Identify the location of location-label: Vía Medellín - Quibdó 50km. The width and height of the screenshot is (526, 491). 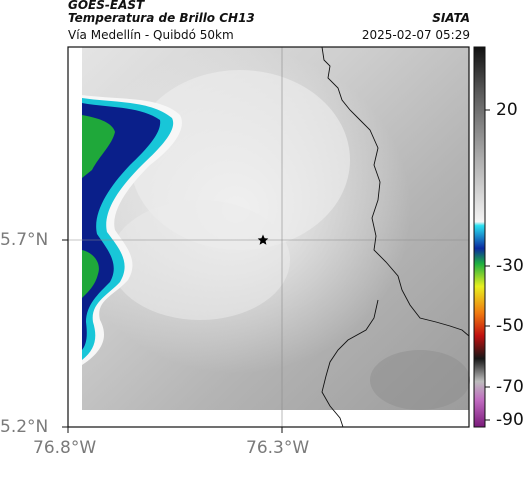
(151, 35).